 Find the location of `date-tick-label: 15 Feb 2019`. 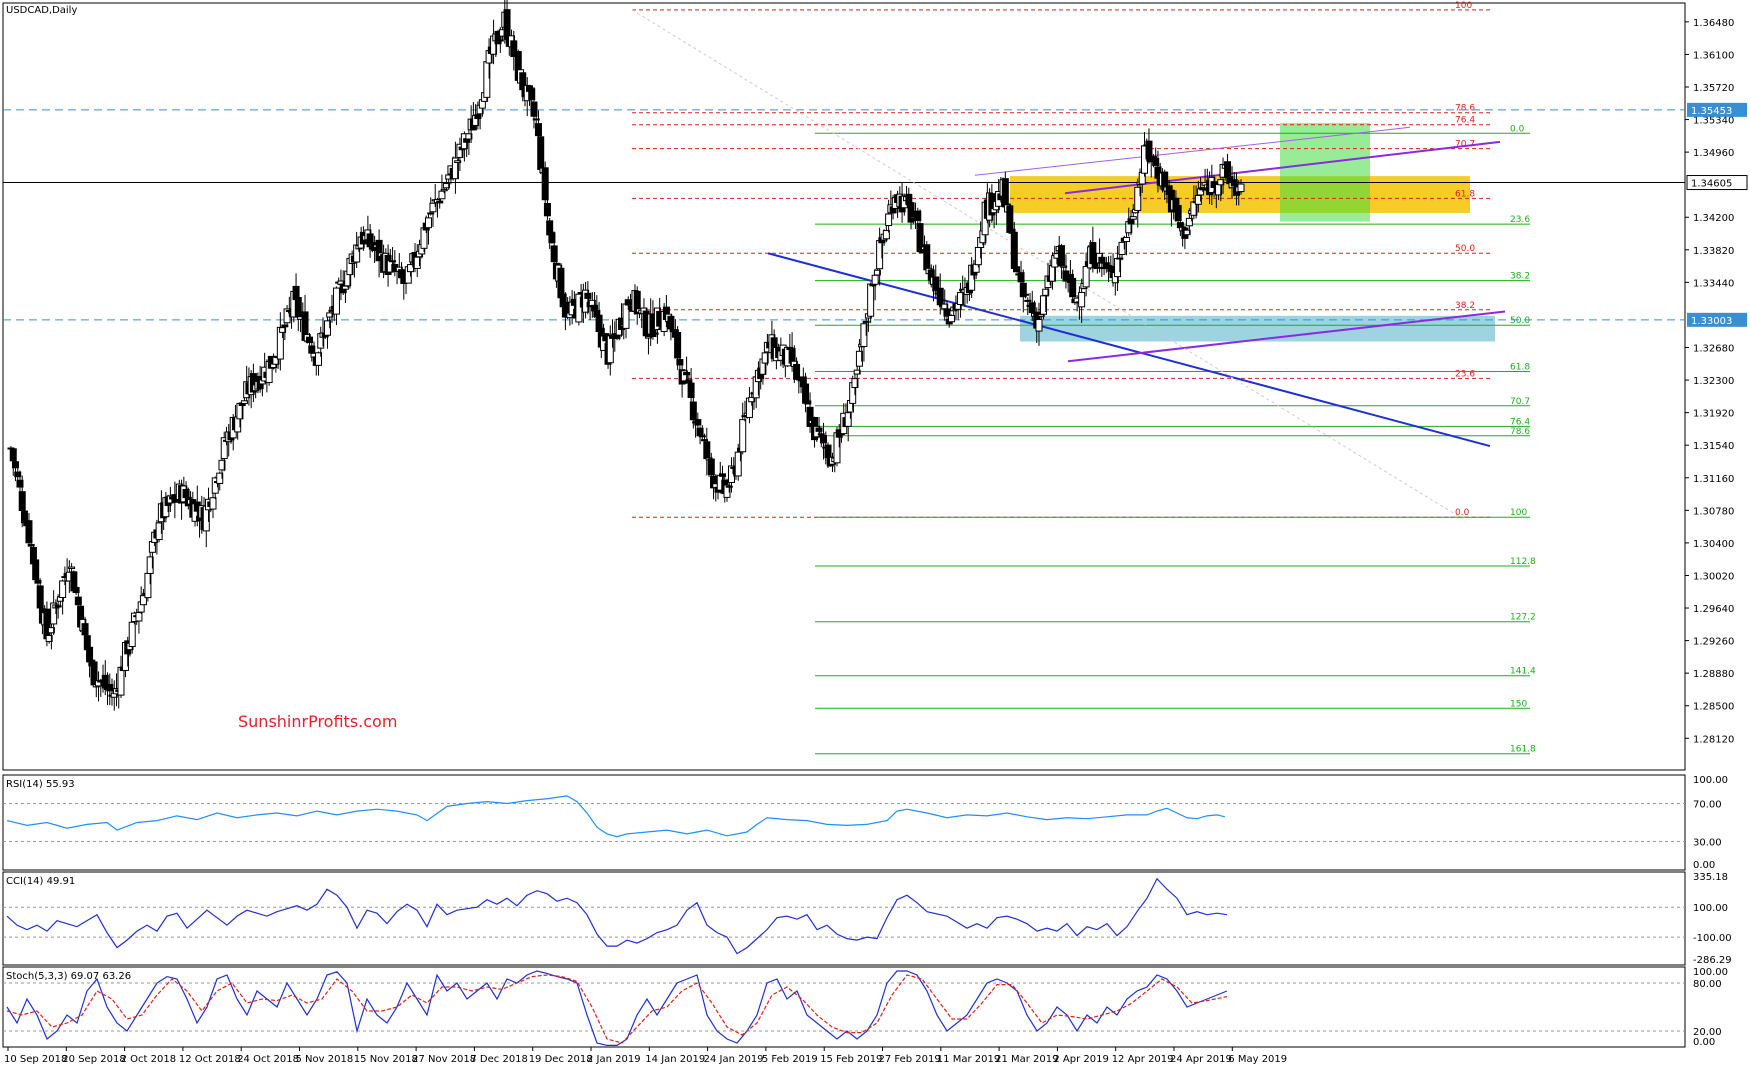

date-tick-label: 15 Feb 2019 is located at coordinates (851, 1059).